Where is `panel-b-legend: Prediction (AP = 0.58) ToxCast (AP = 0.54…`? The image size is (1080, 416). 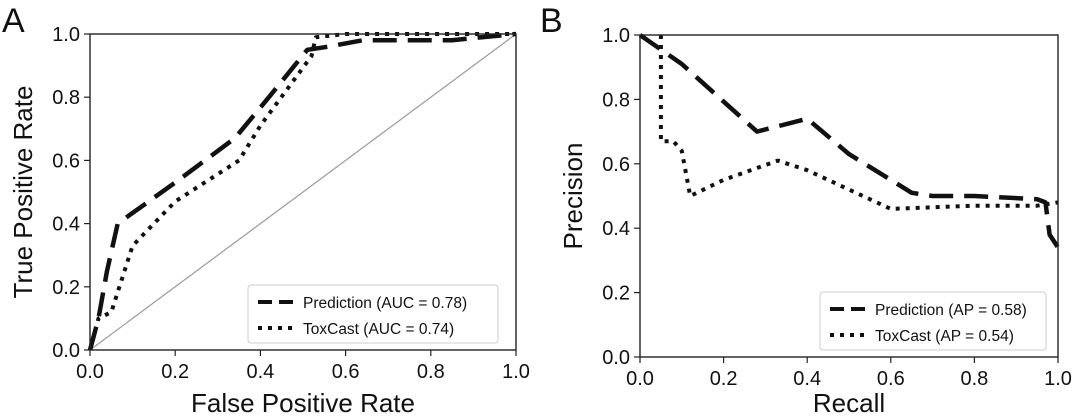 panel-b-legend: Prediction (AP = 0.58) ToxCast (AP = 0.54… is located at coordinates (933, 321).